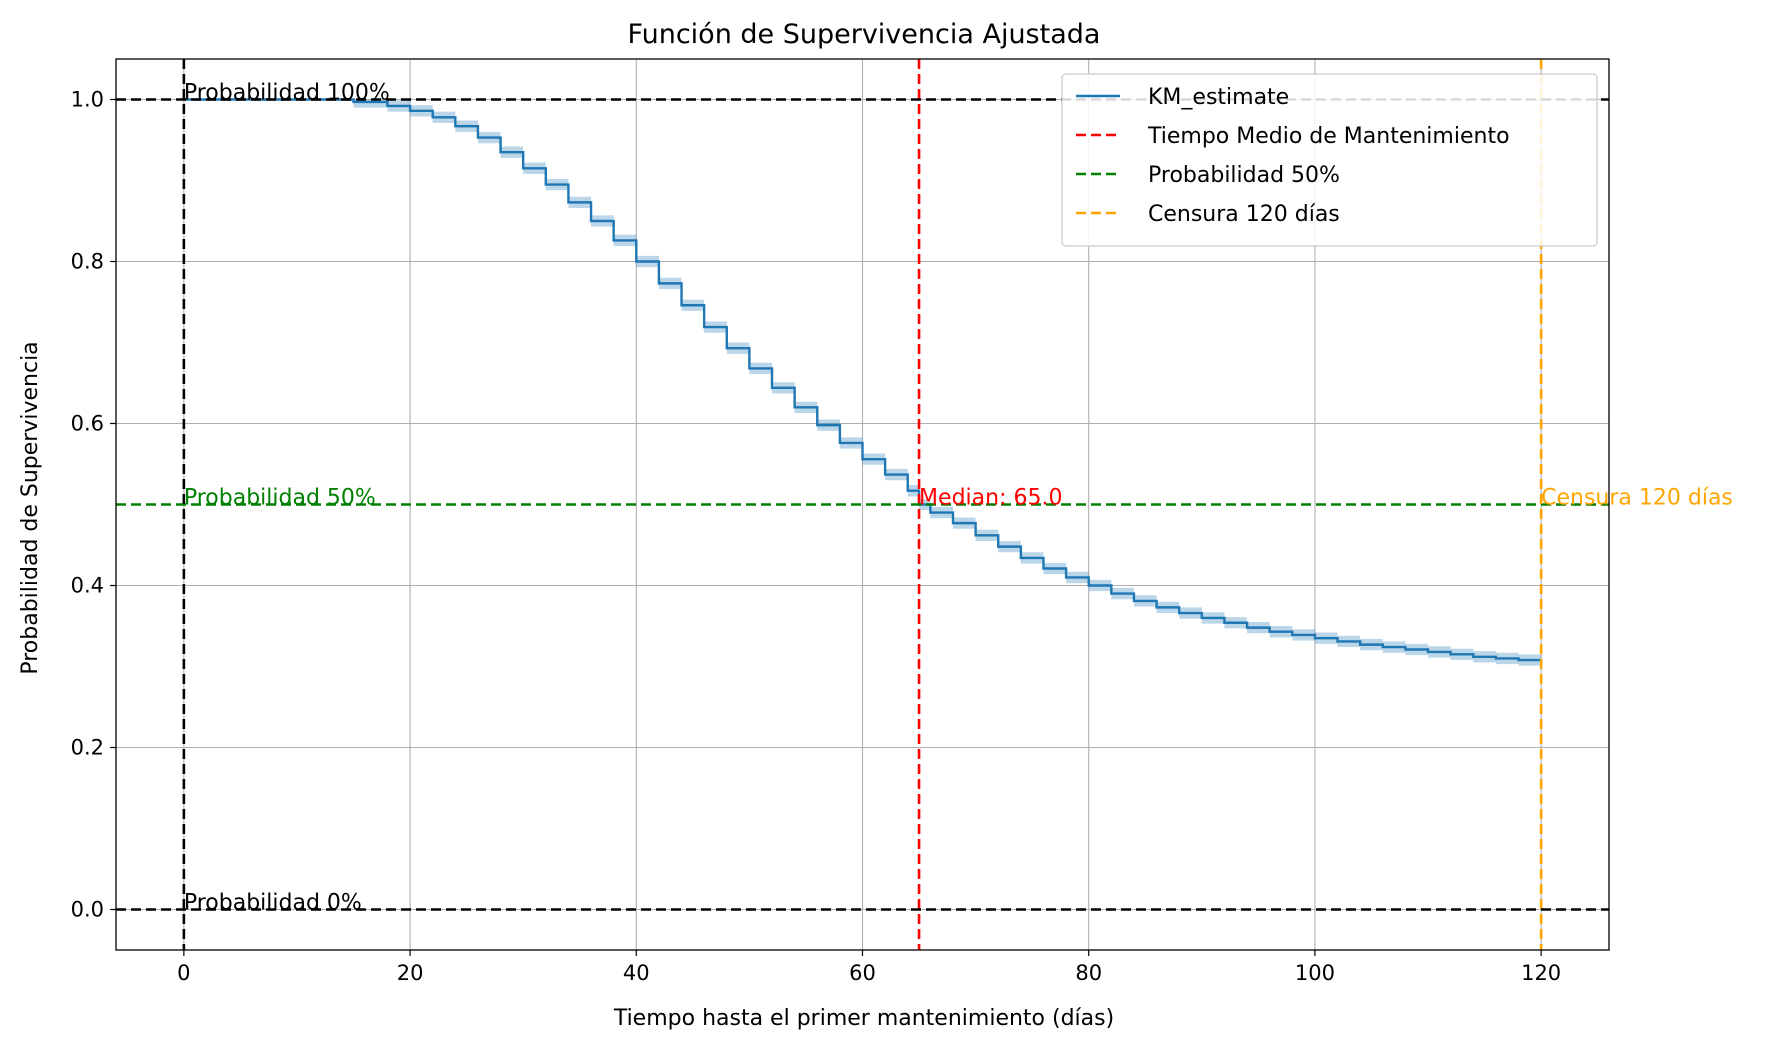 This screenshot has height=1050, width=1788. What do you see at coordinates (1088, 973) in the screenshot?
I see `x-tick-label: 80` at bounding box center [1088, 973].